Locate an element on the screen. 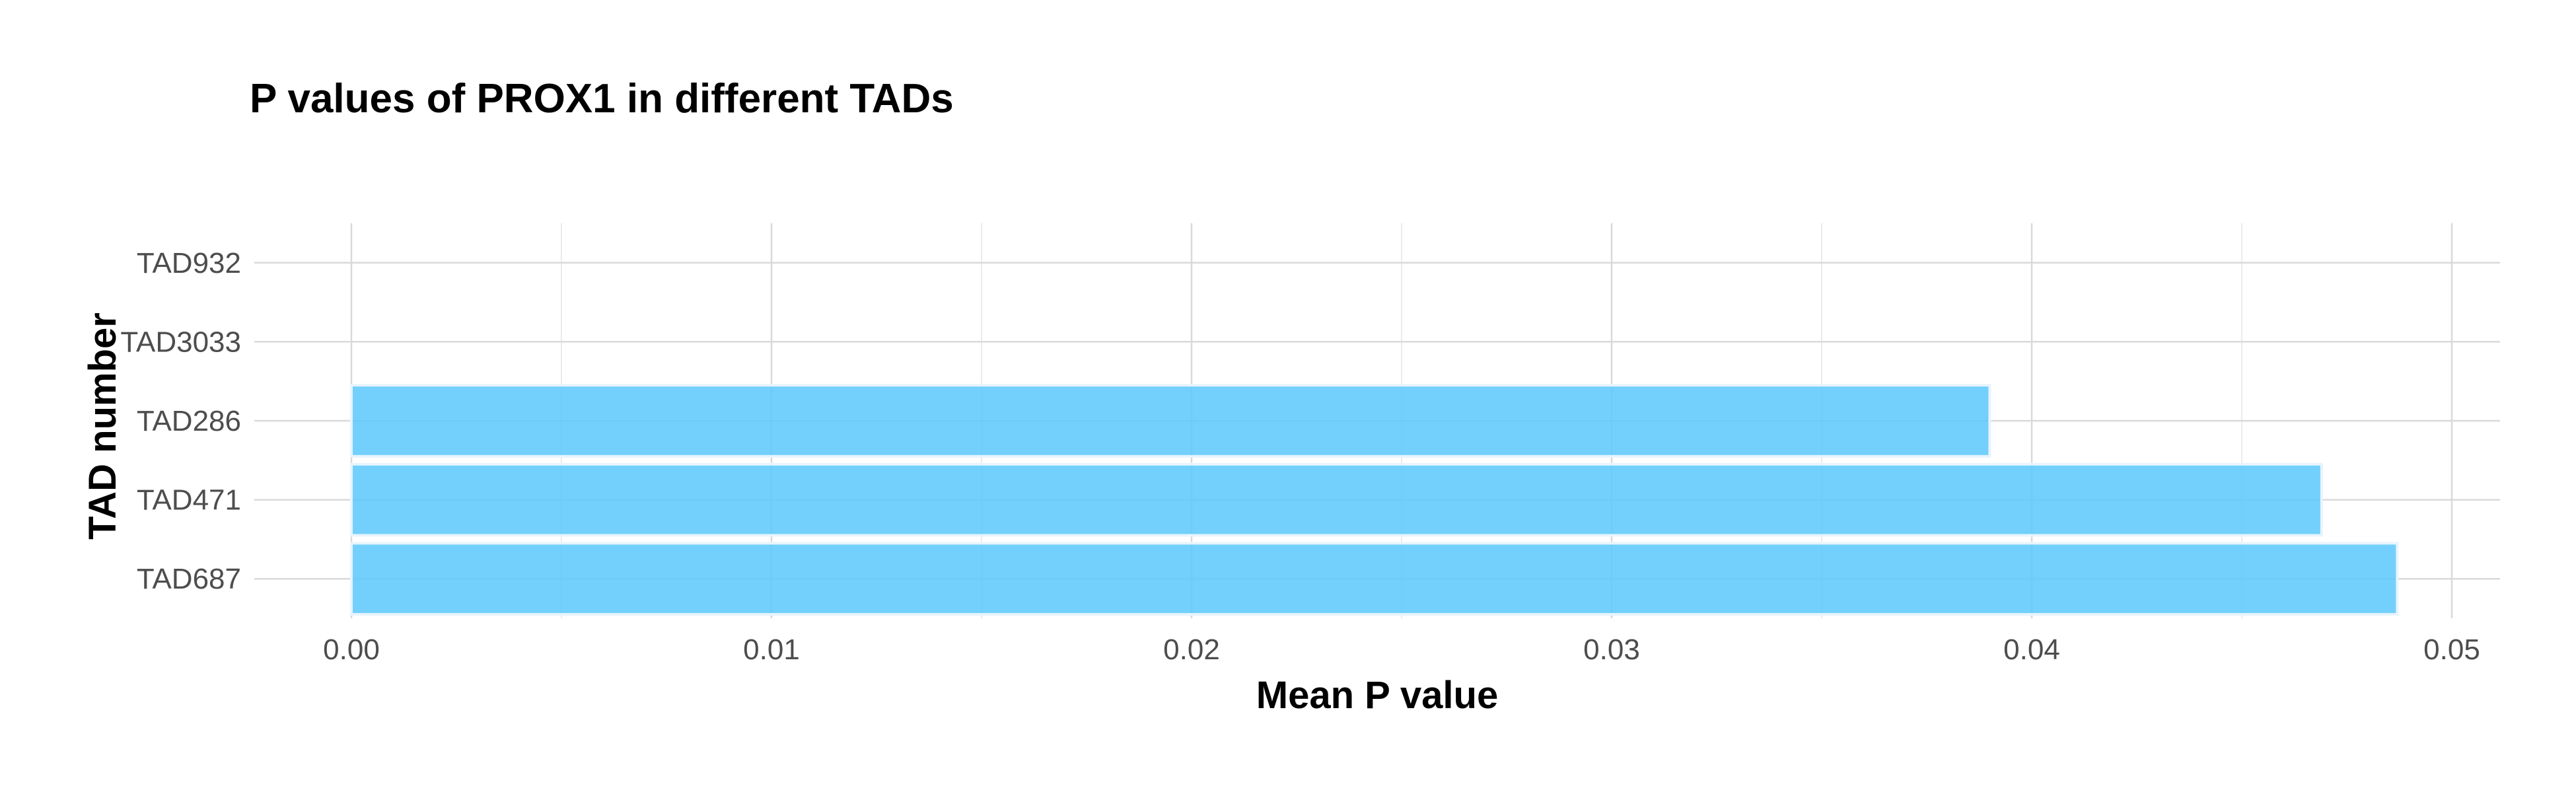 This screenshot has height=796, width=2576. y-tick-label: TAD471 is located at coordinates (189, 500).